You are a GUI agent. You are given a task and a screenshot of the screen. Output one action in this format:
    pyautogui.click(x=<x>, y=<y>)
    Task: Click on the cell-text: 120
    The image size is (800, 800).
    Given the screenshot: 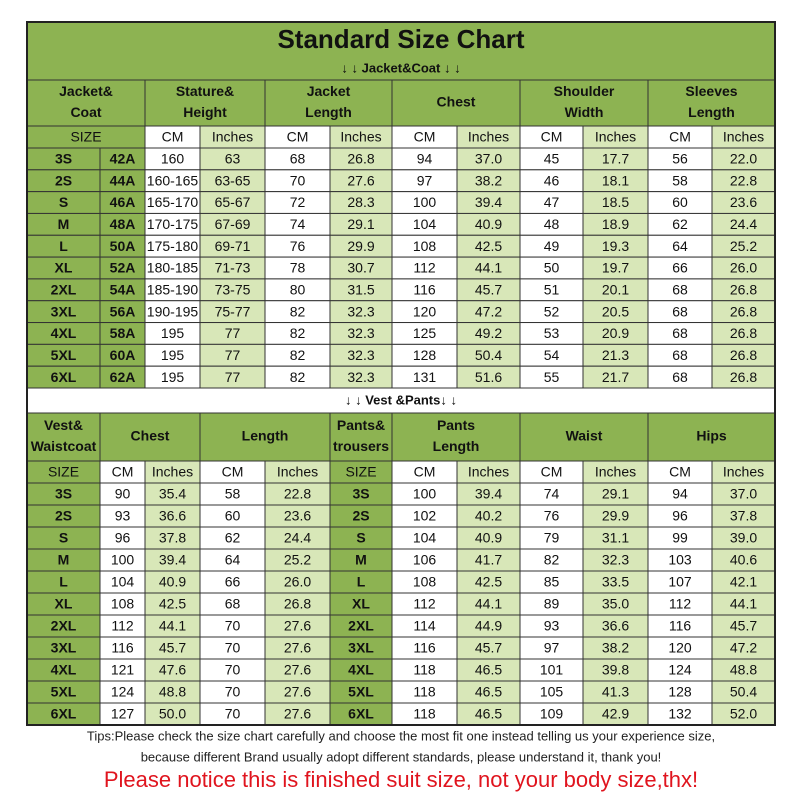 What is the action you would take?
    pyautogui.click(x=680, y=648)
    